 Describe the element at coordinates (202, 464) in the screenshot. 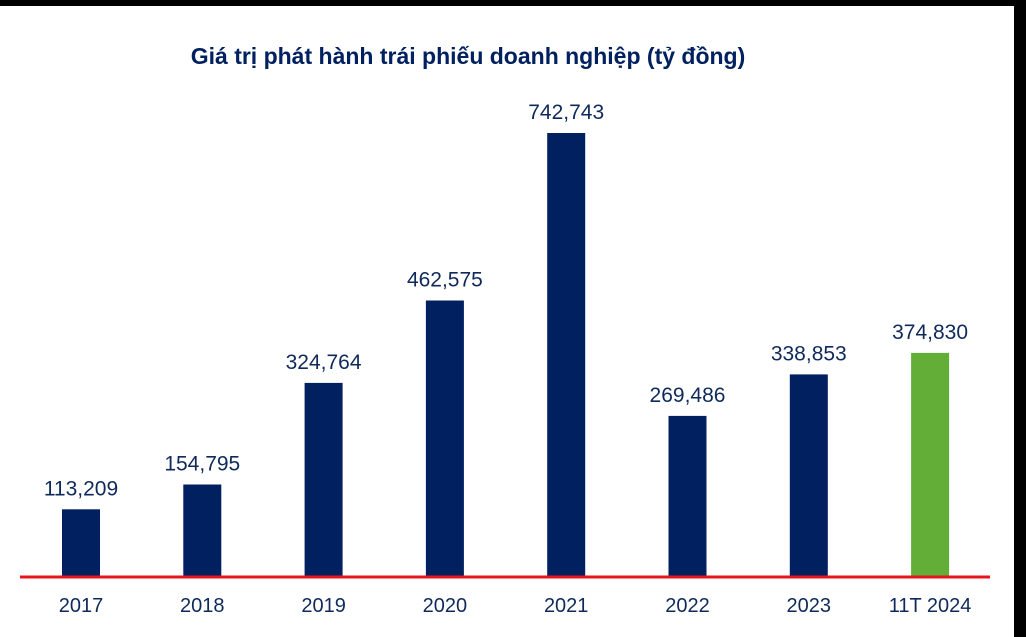

I see `value-label-2018: 154,795` at that location.